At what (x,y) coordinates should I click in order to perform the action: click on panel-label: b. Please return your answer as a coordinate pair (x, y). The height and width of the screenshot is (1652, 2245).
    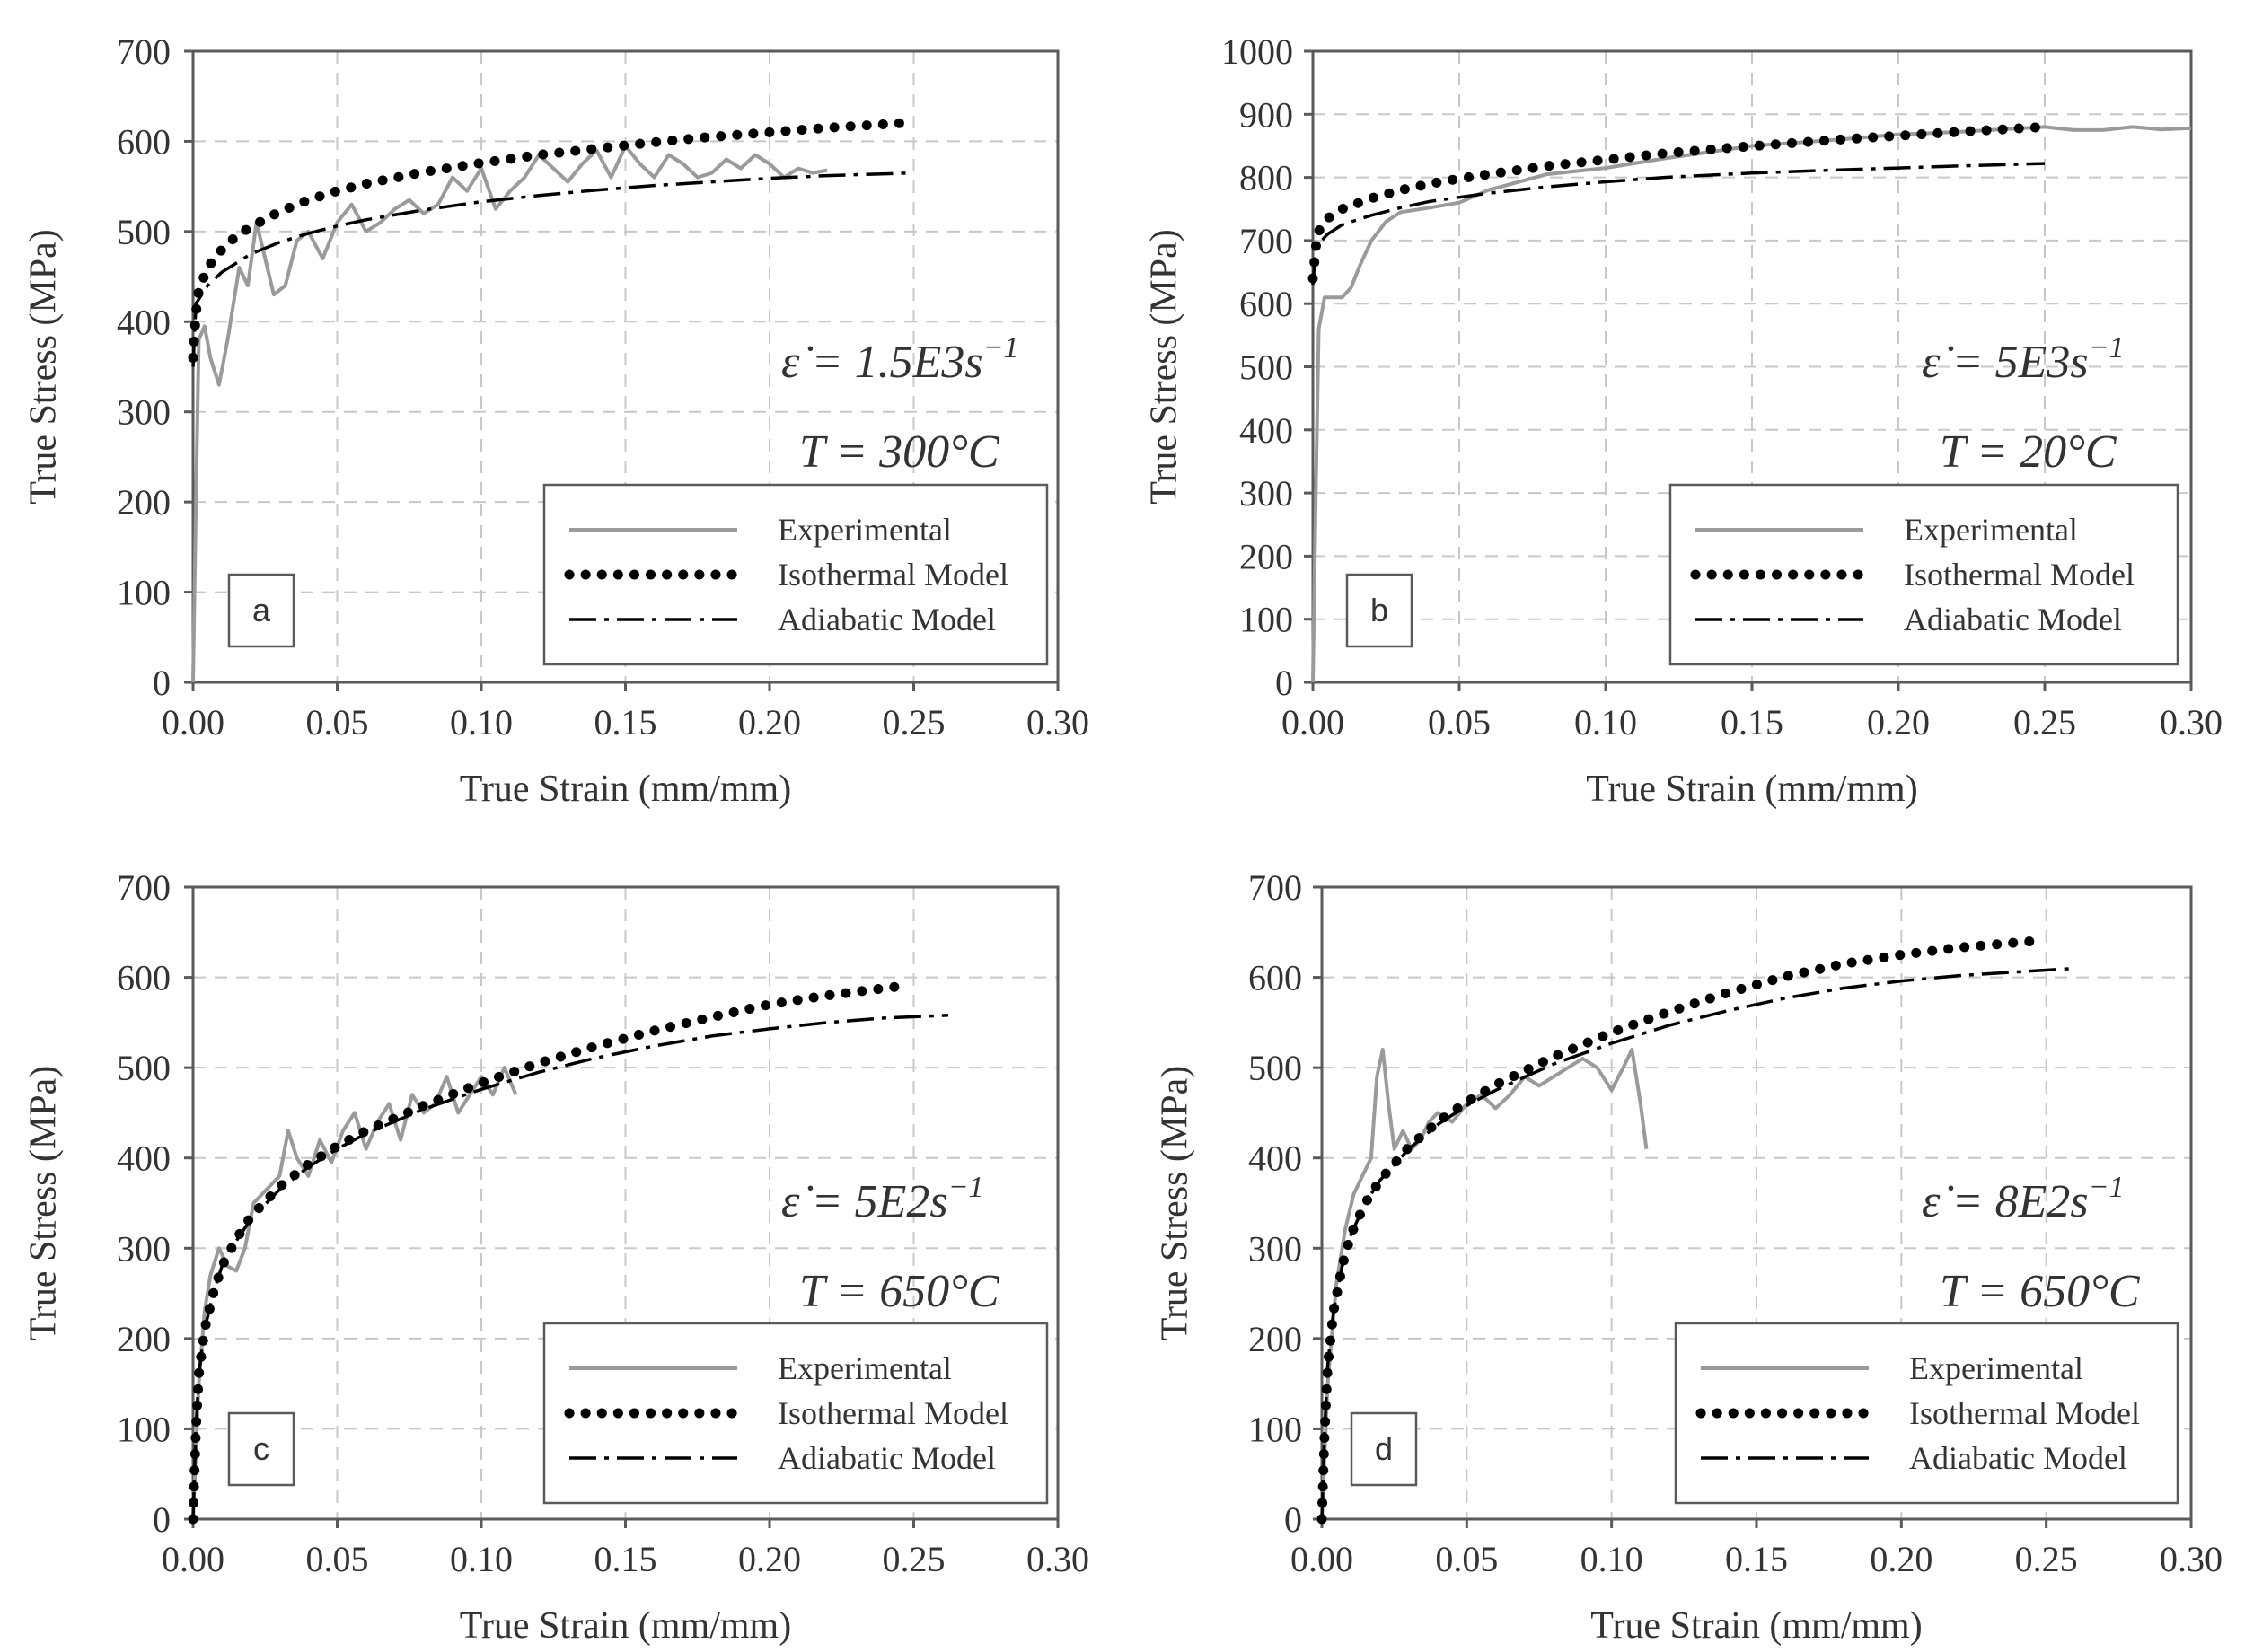
    Looking at the image, I should click on (1379, 610).